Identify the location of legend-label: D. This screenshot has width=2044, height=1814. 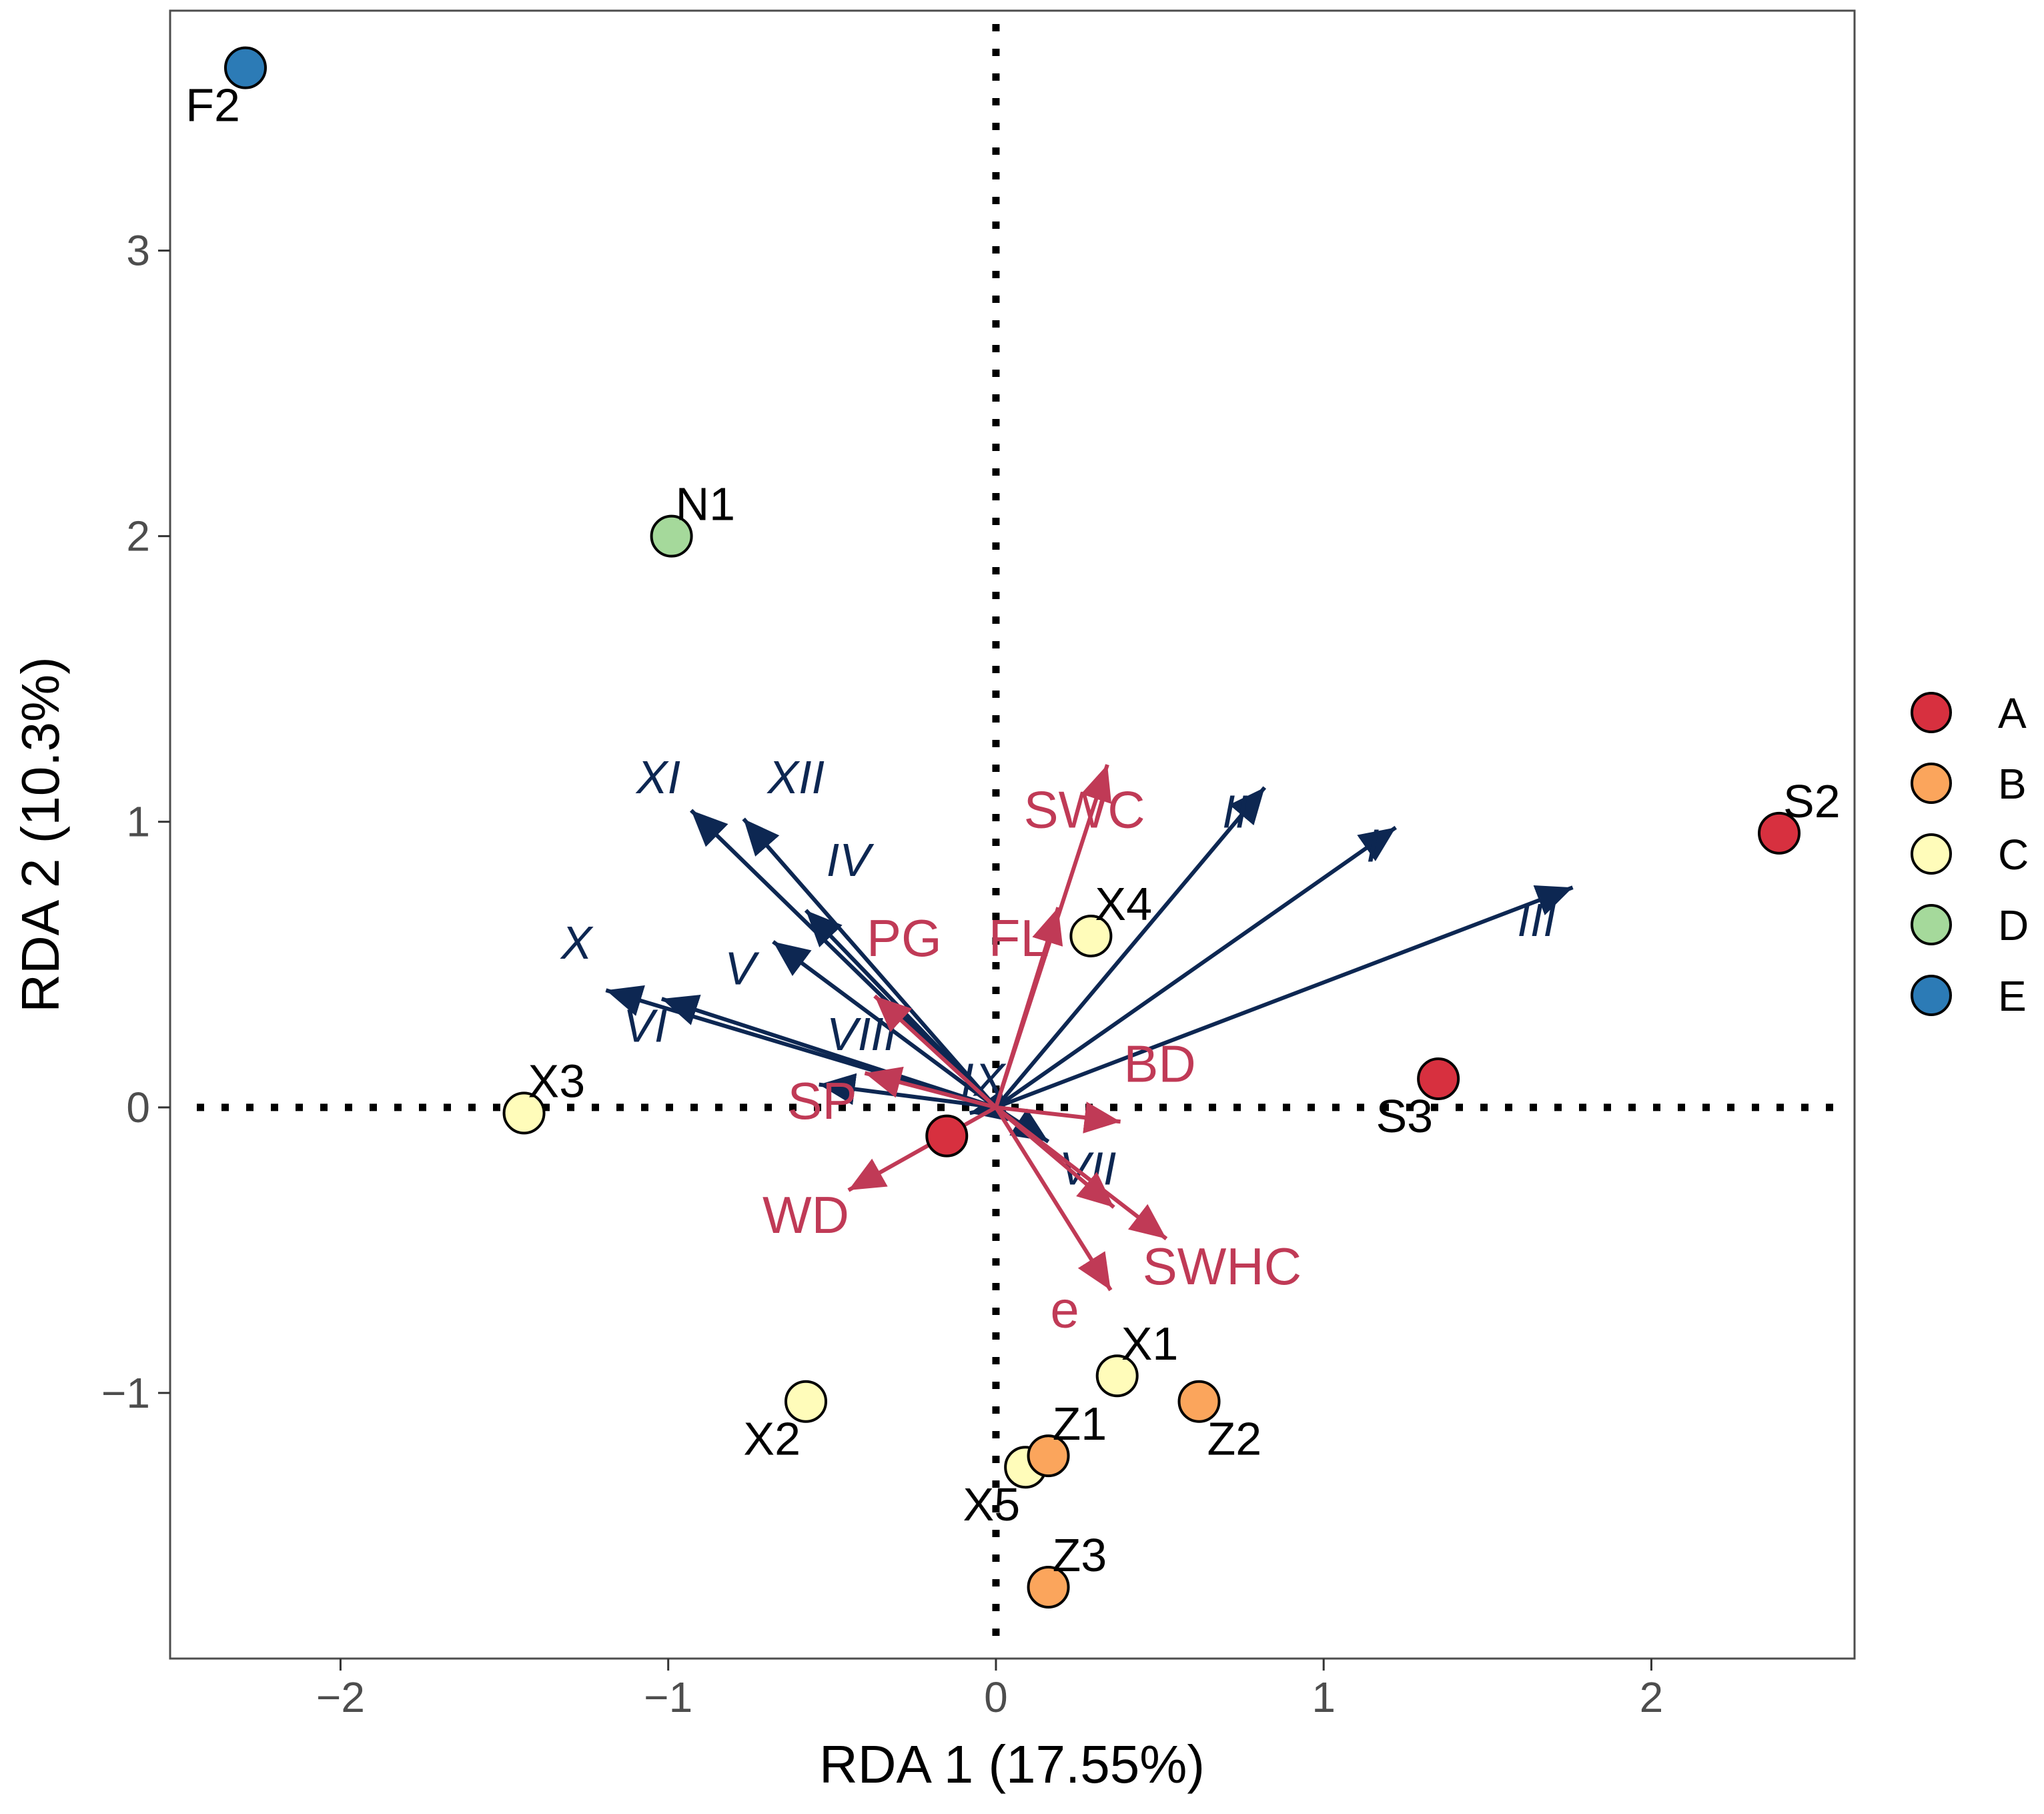
(2013, 925).